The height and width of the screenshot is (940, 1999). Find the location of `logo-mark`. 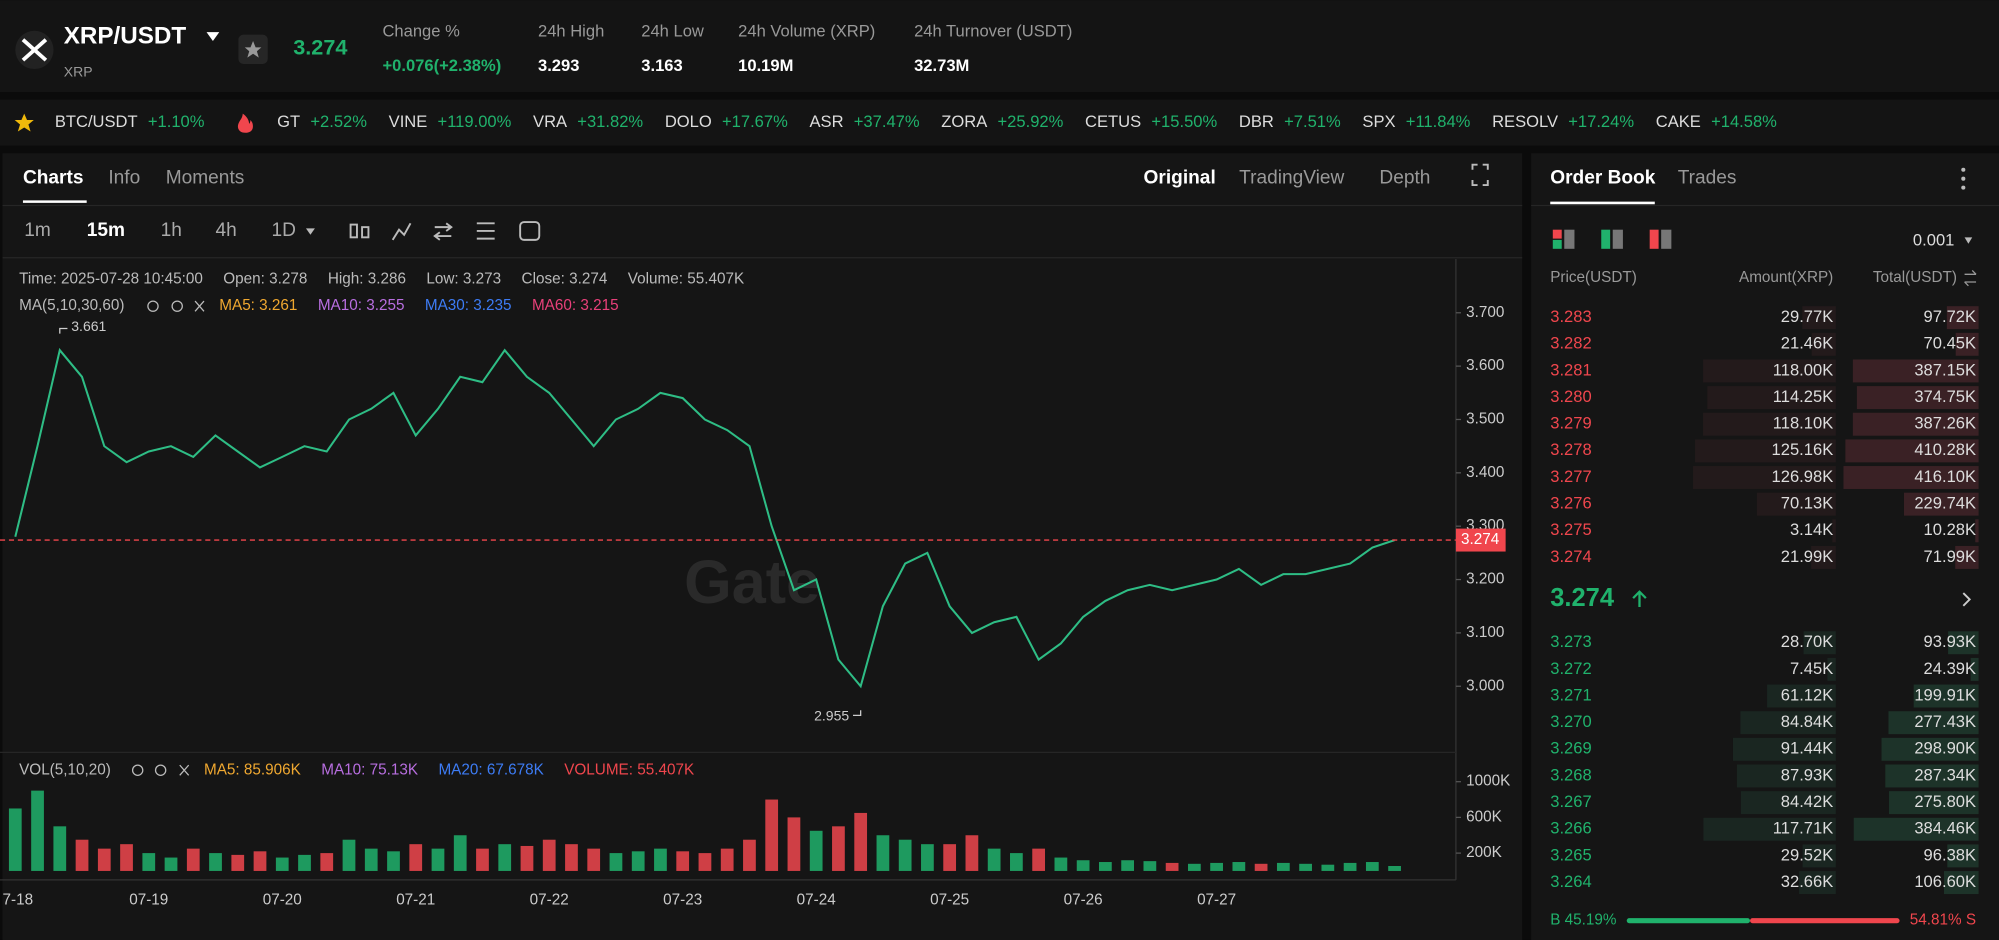

logo-mark is located at coordinates (34, 50).